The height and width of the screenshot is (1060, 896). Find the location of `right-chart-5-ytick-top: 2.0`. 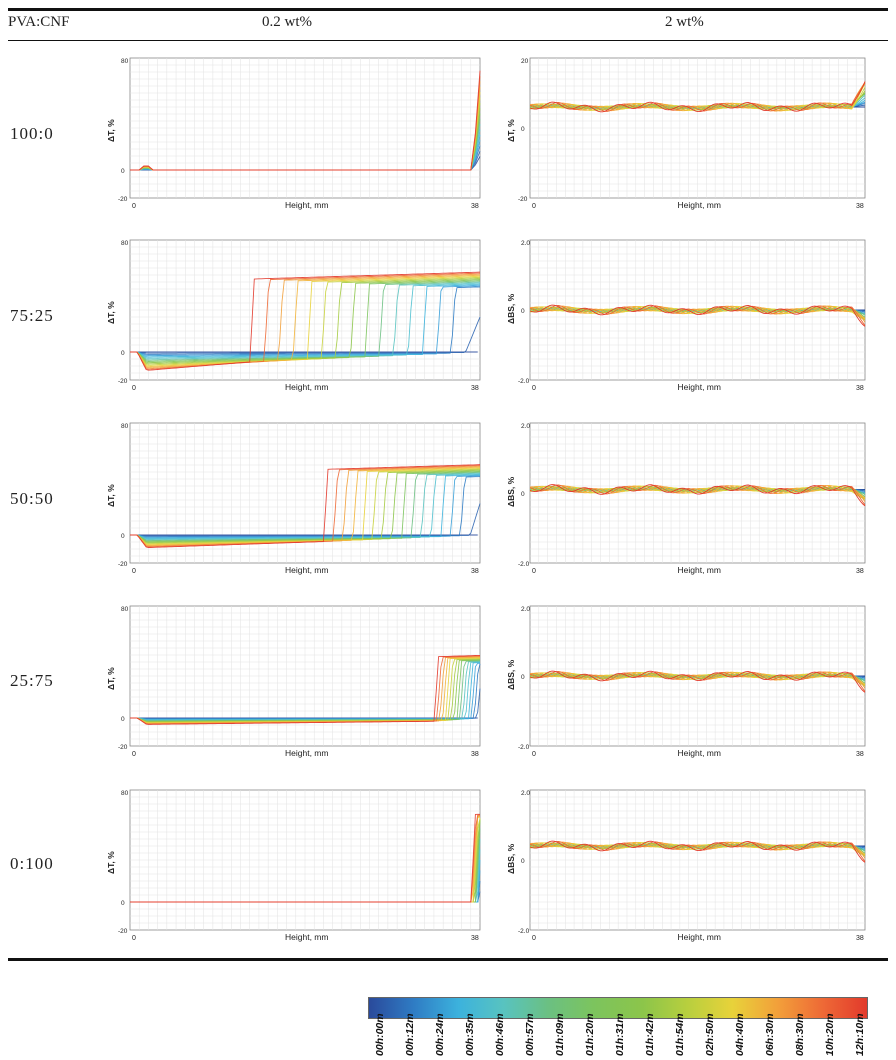

right-chart-5-ytick-top: 2.0 is located at coordinates (525, 793).